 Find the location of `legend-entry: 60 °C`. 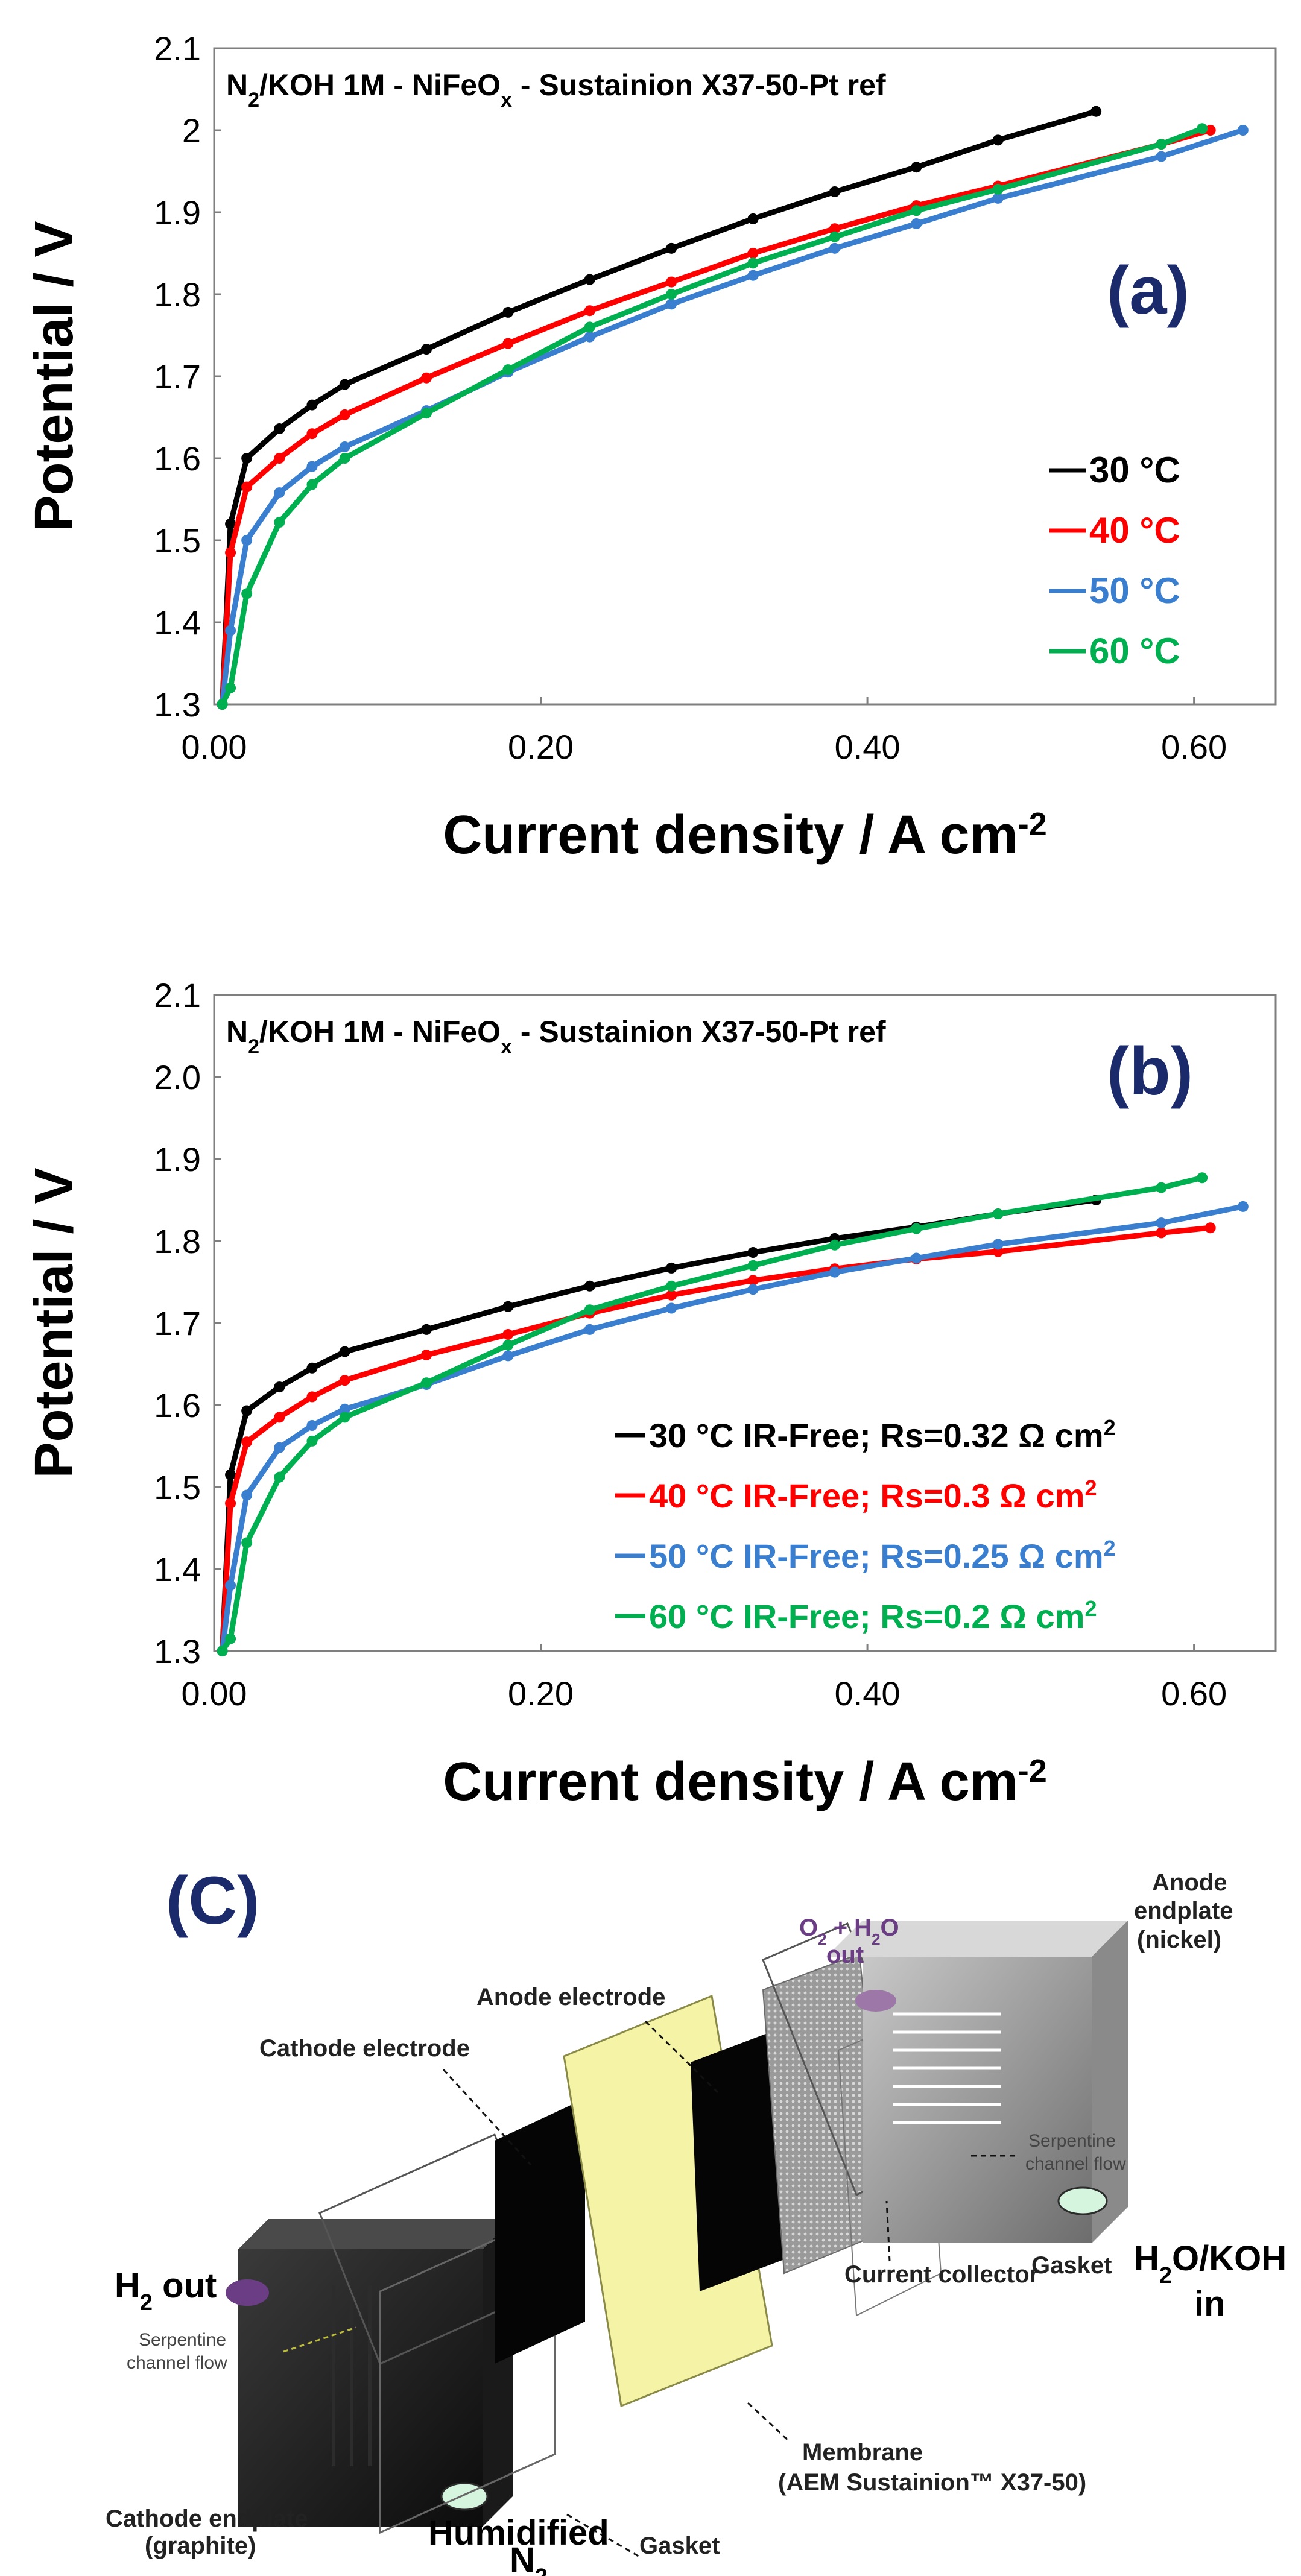

legend-entry: 60 °C is located at coordinates (1134, 651).